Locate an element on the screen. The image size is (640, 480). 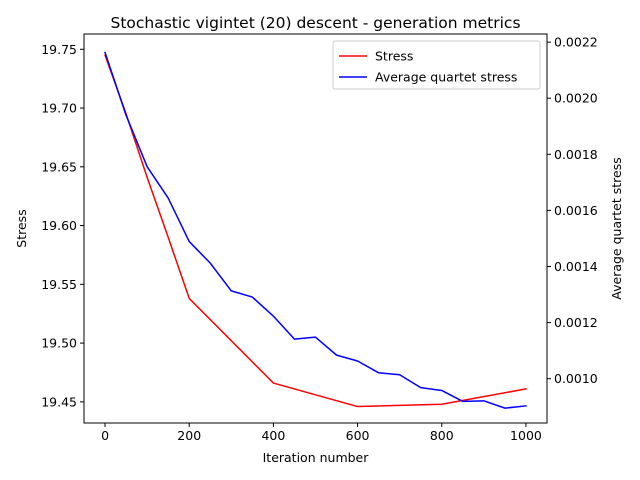
y-tick-label: 19.65 is located at coordinates (59, 166).